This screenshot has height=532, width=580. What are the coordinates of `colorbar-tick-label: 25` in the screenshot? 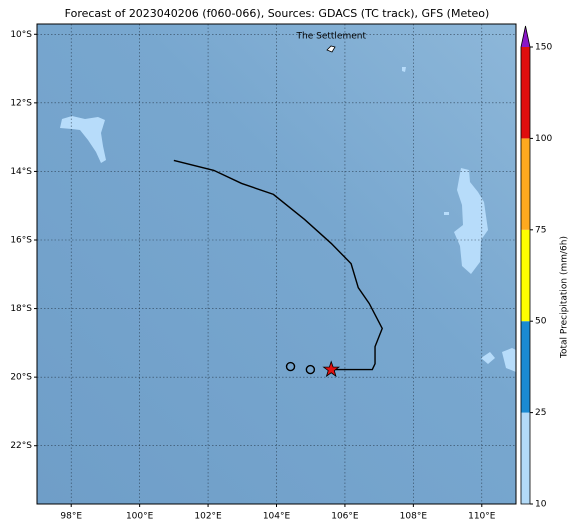 It's located at (540, 413).